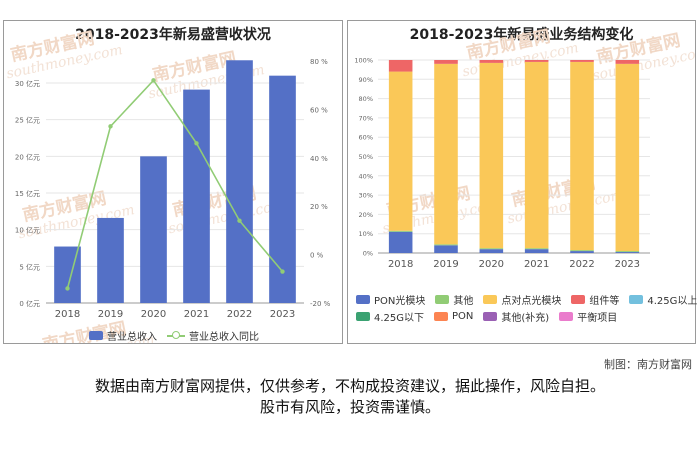 This screenshot has width=700, height=467. What do you see at coordinates (29, 266) in the screenshot?
I see `y-left-tick-label: 5 亿元` at bounding box center [29, 266].